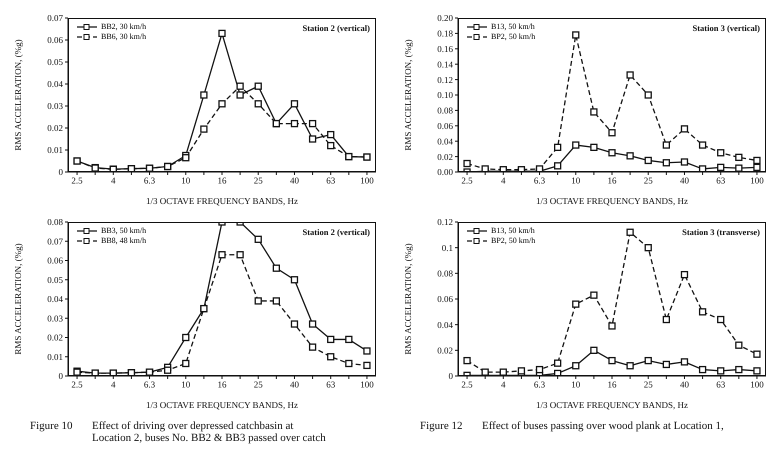 This screenshot has width=778, height=466. Describe the element at coordinates (123, 241) in the screenshot. I see `legend-label: BB8, 48 km/h` at that location.